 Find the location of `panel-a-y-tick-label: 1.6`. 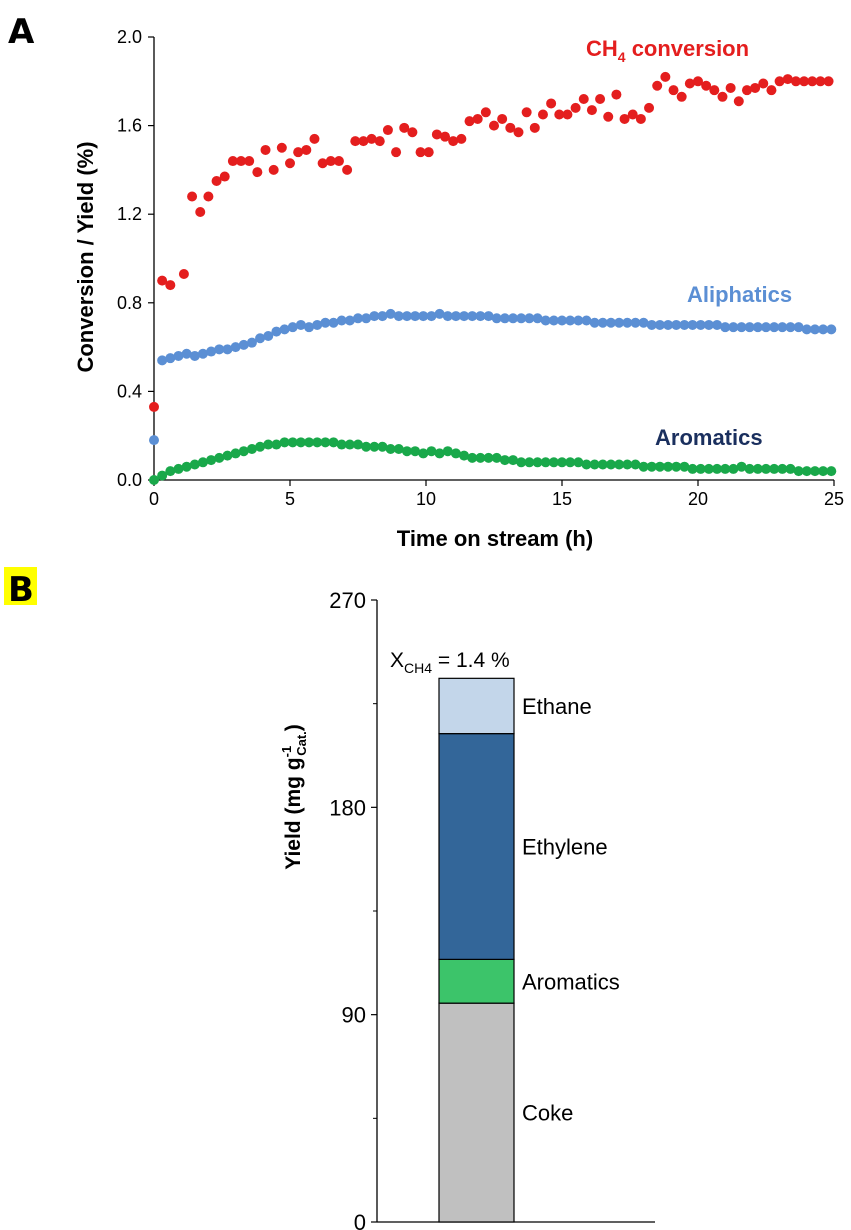

panel-a-y-tick-label: 1.6 is located at coordinates (129, 126).